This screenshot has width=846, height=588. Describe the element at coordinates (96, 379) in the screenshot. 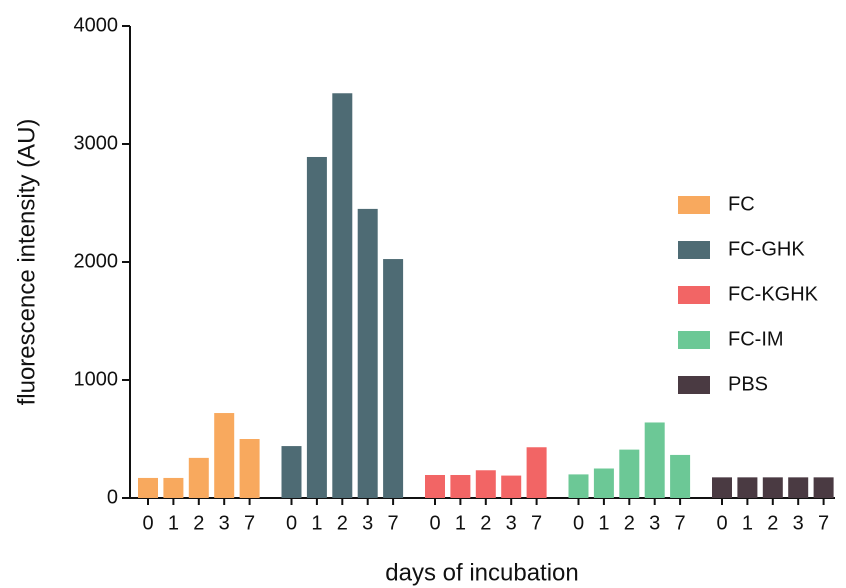

I see `y-tick-label: 1000` at that location.